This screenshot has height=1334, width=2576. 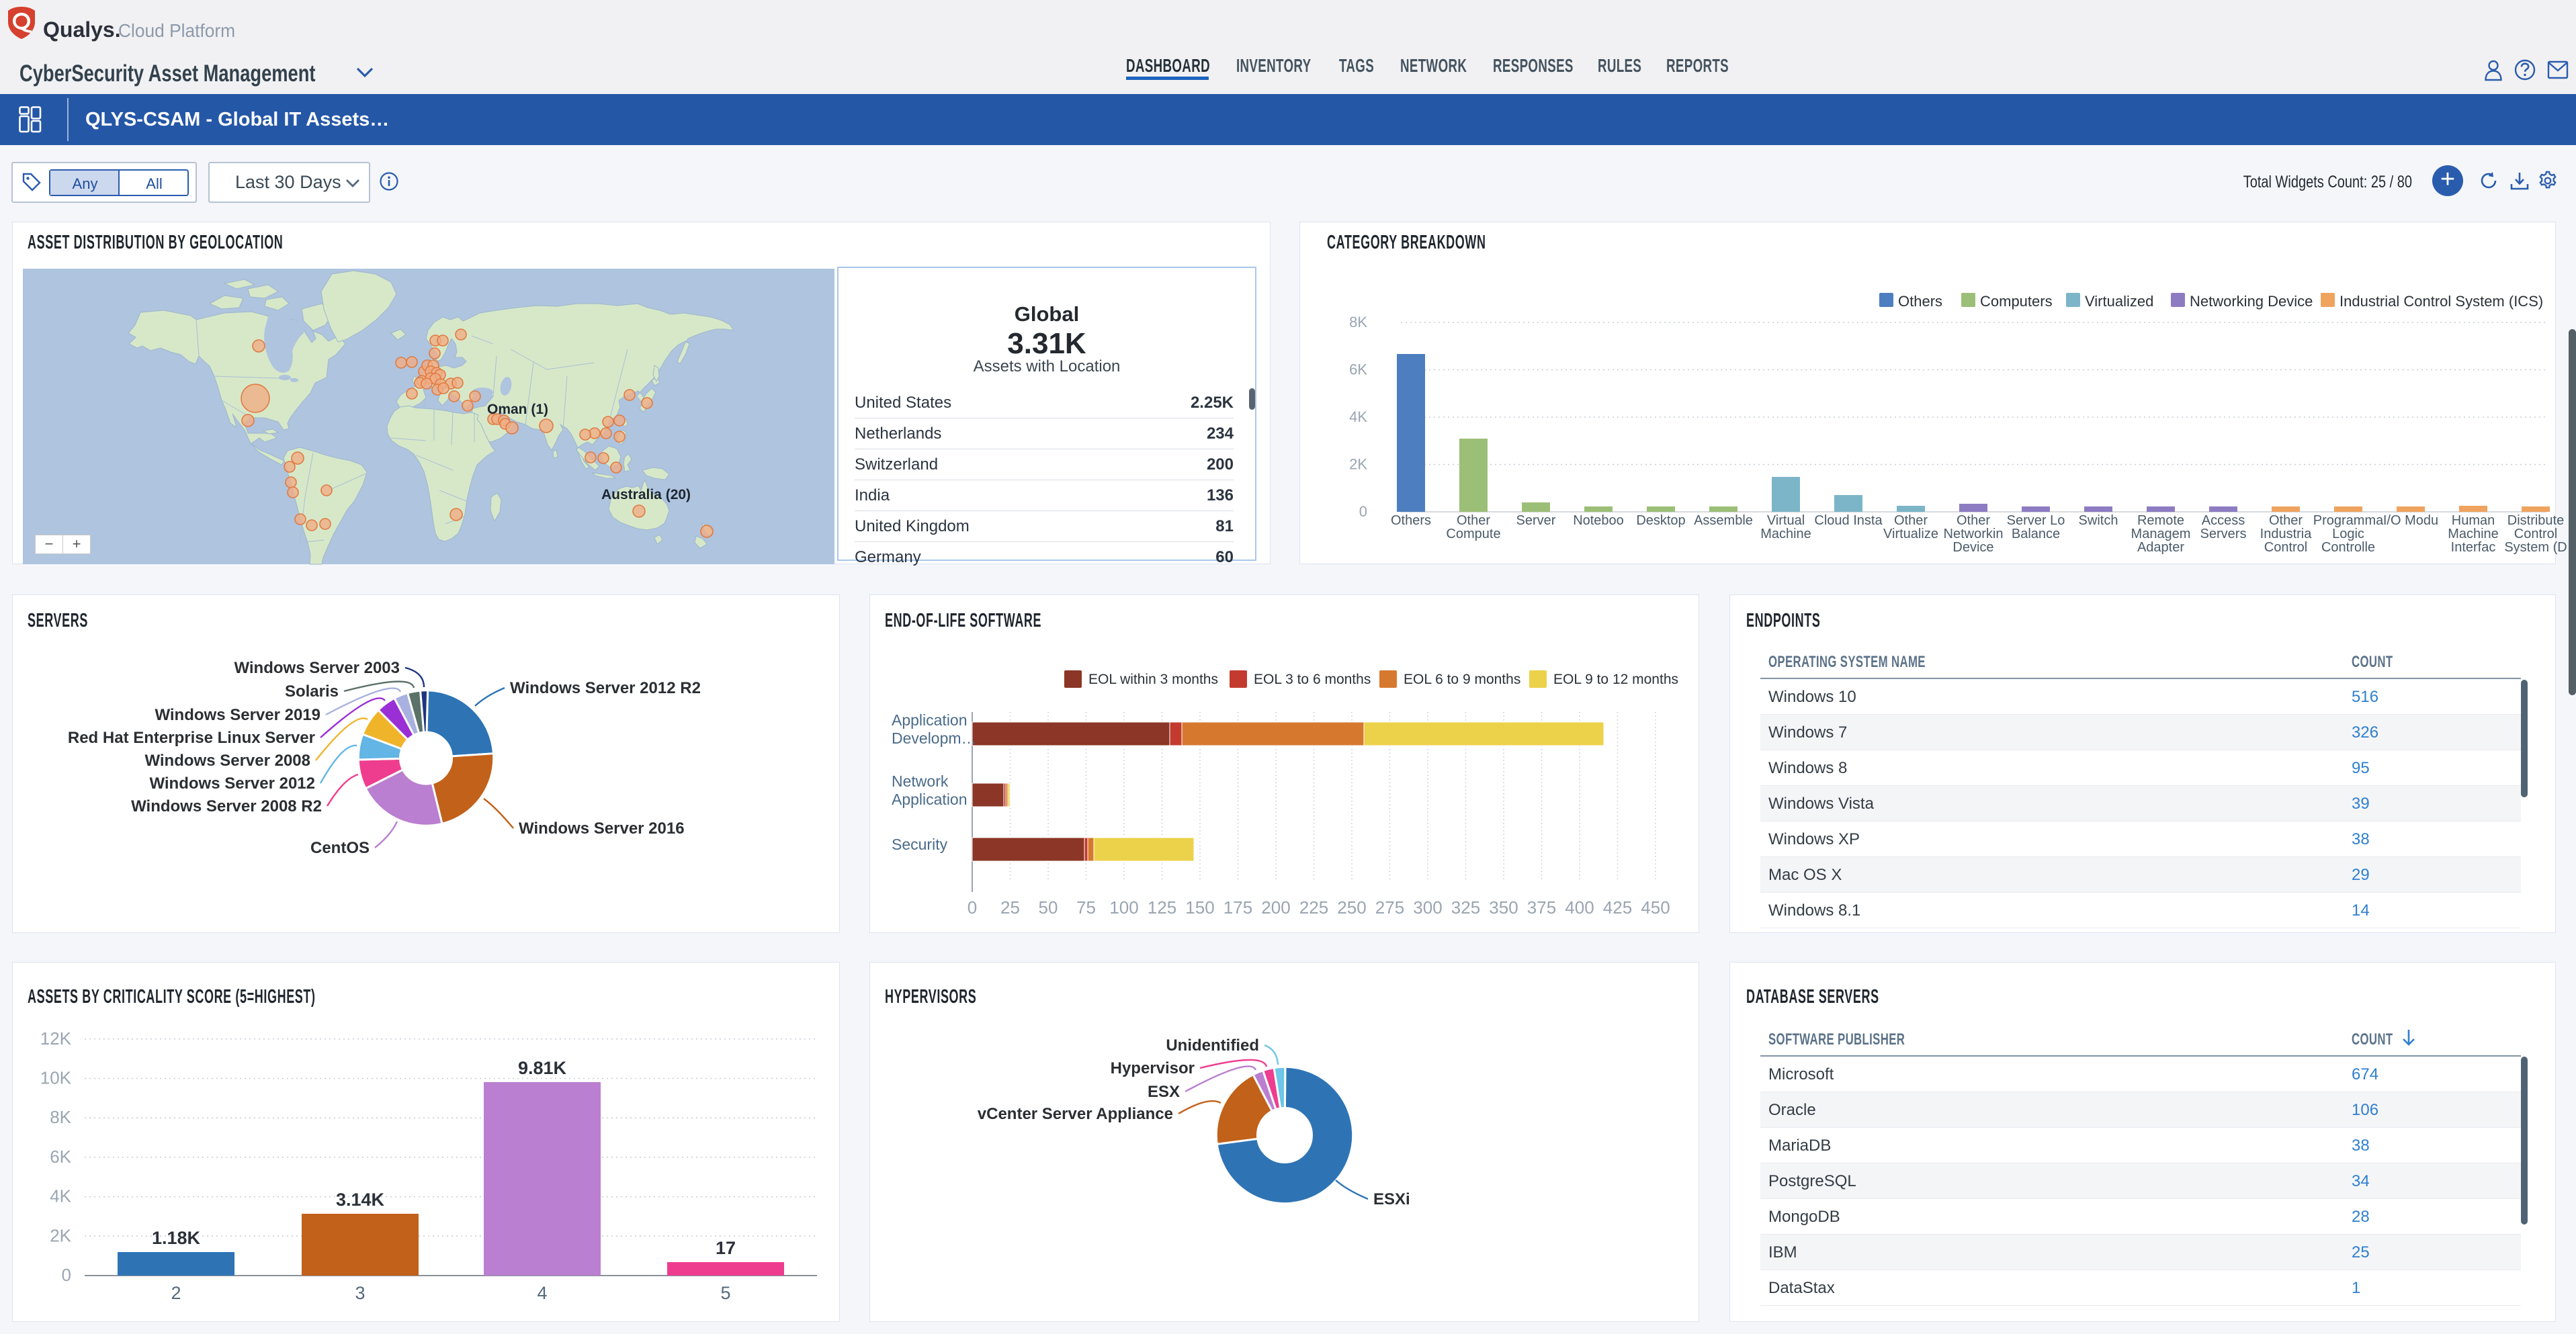 What do you see at coordinates (1010, 907) in the screenshot?
I see `svg-text: 25` at bounding box center [1010, 907].